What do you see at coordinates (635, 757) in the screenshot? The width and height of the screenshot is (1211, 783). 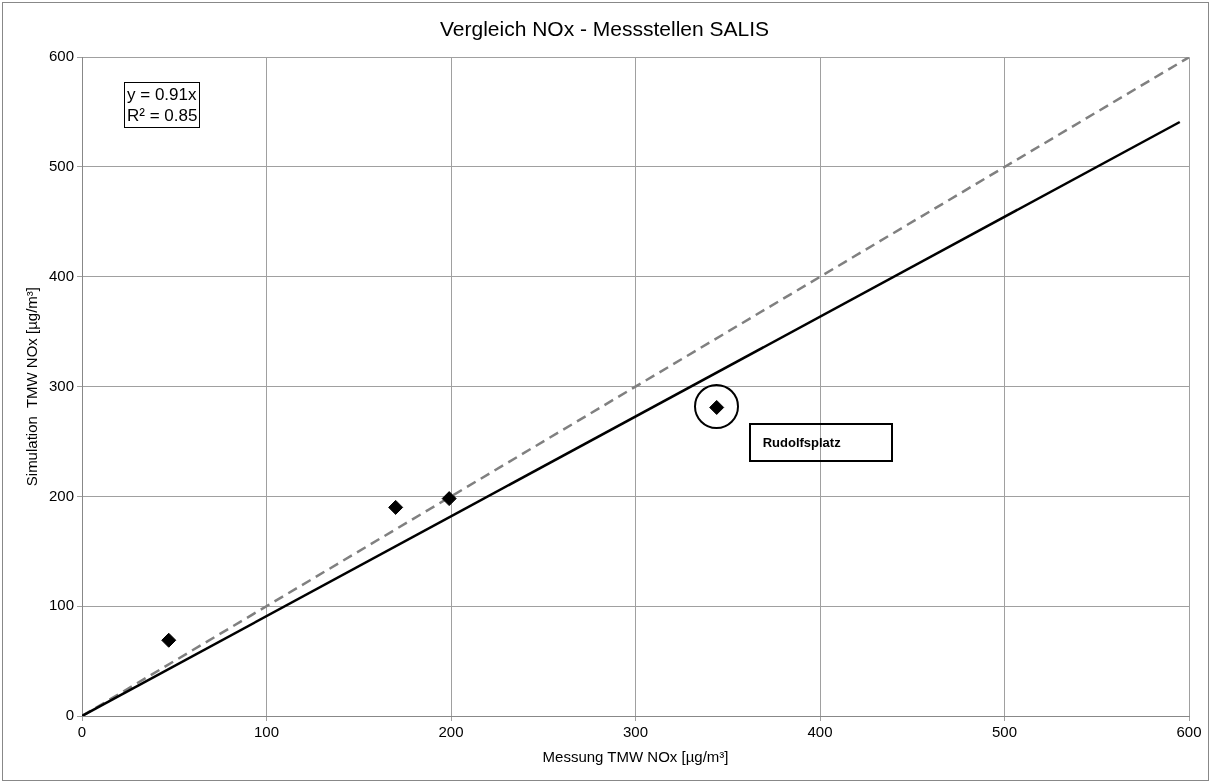 I see `x-axis-title: Messung TMW NOx [µg/m³]` at bounding box center [635, 757].